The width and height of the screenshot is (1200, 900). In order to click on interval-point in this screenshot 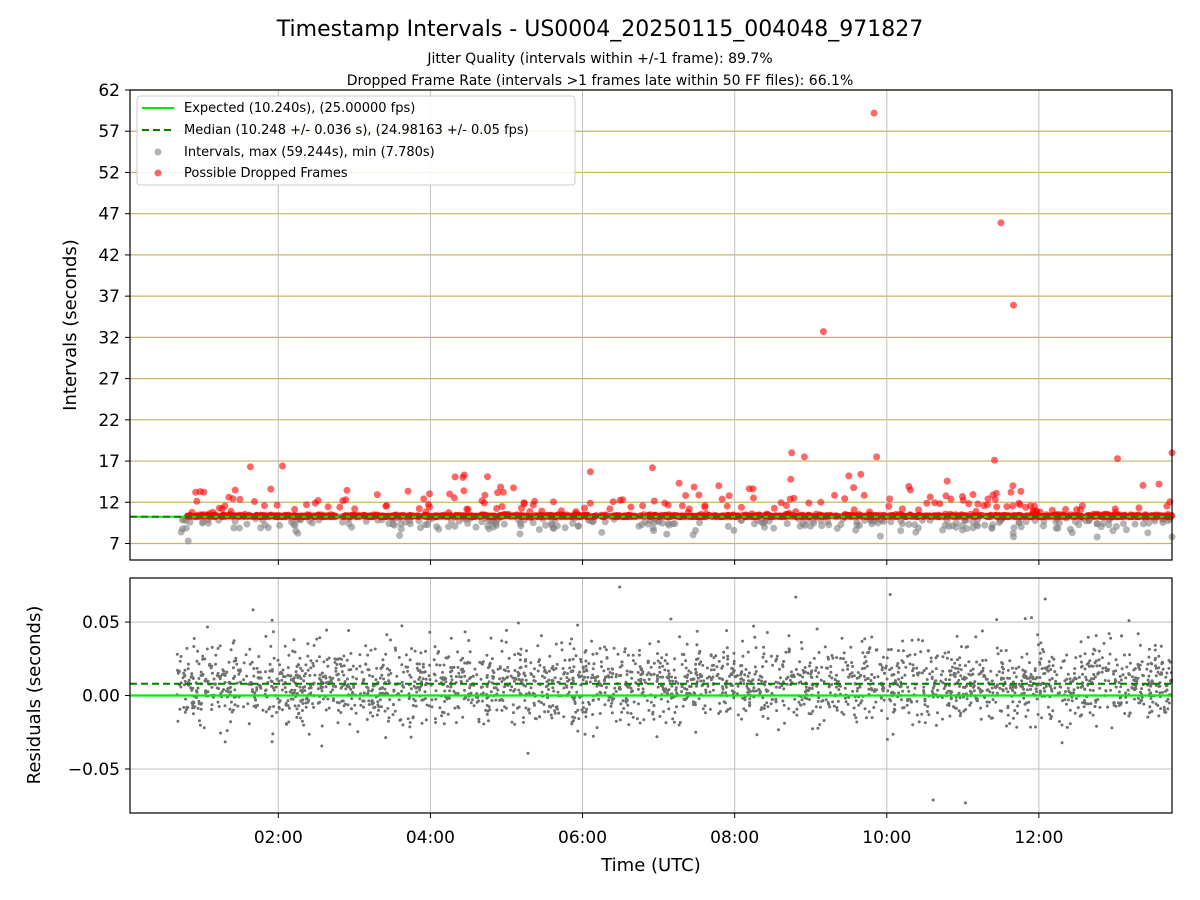, I will do `click(654, 531)`.